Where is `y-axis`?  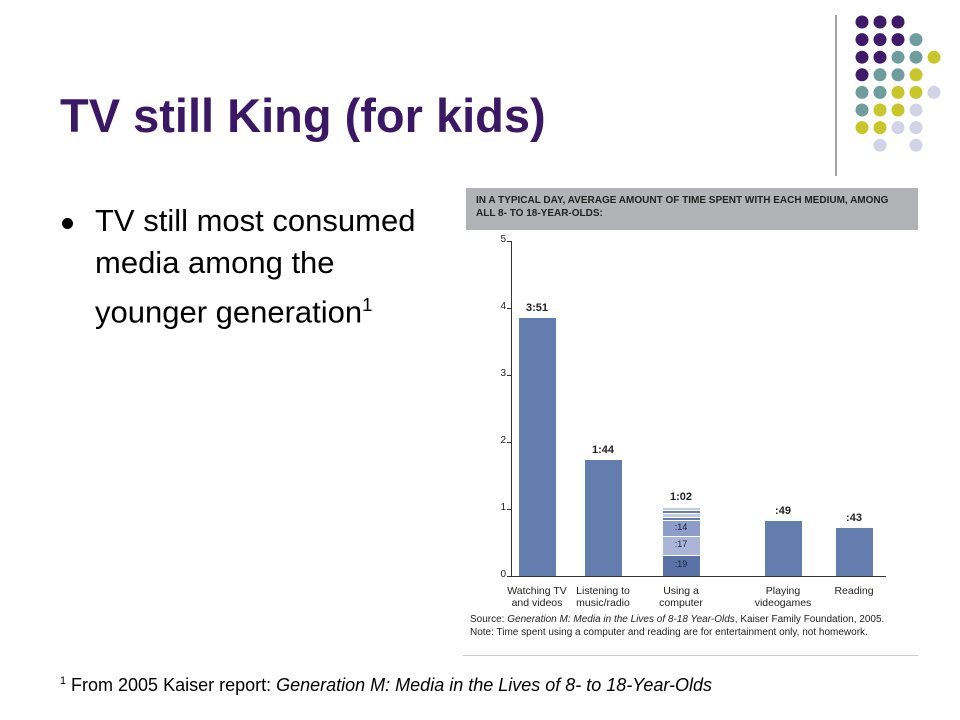 y-axis is located at coordinates (511, 408).